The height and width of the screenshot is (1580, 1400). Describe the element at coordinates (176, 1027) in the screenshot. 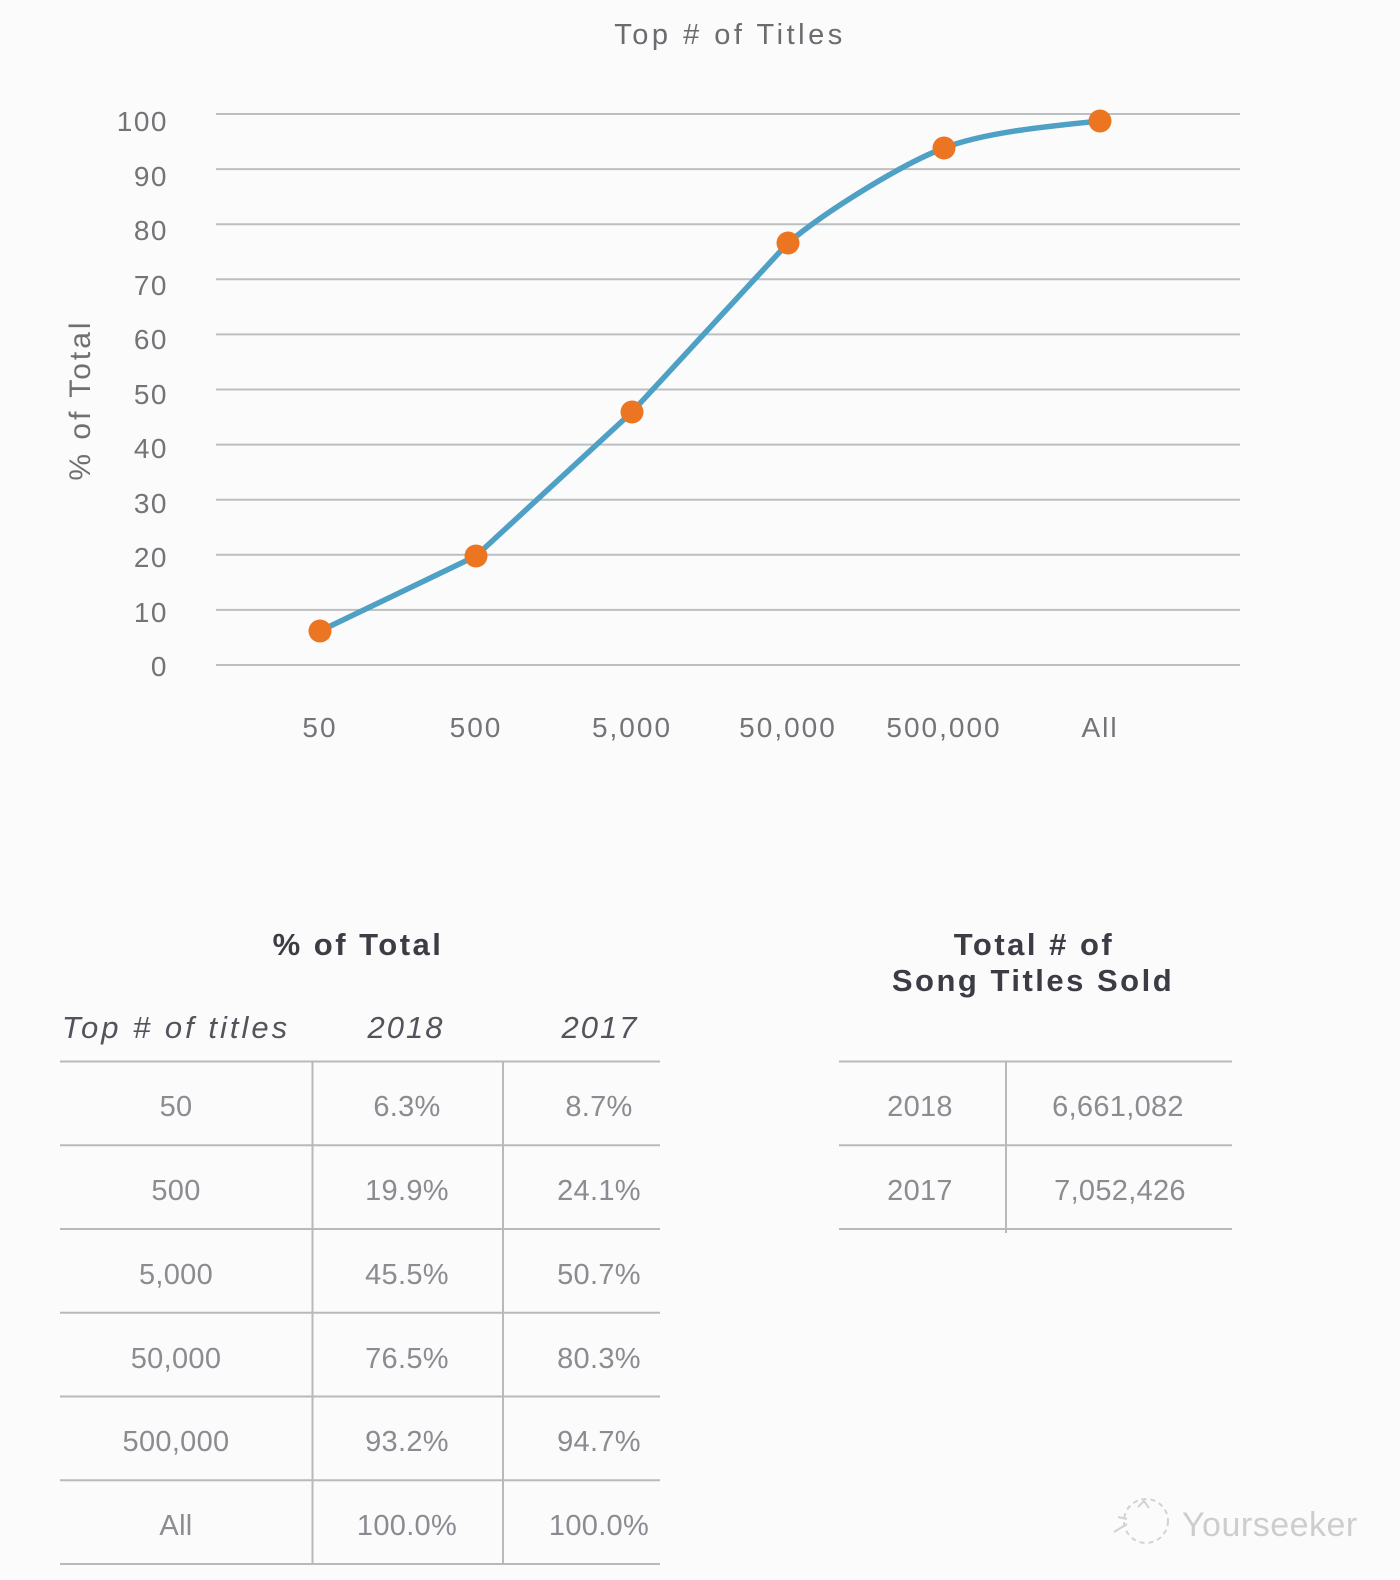

I see `svg-text: Top # of titles` at that location.